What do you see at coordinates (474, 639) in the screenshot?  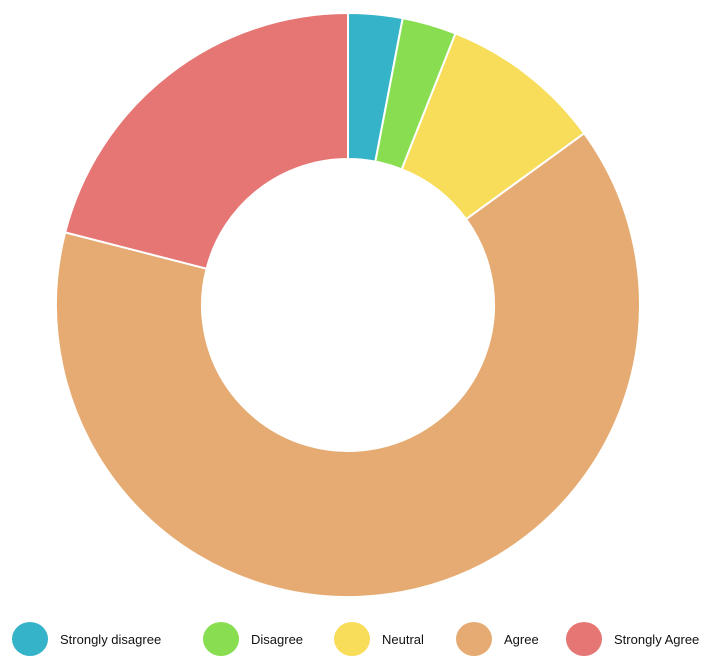 I see `legend-swatch-agree` at bounding box center [474, 639].